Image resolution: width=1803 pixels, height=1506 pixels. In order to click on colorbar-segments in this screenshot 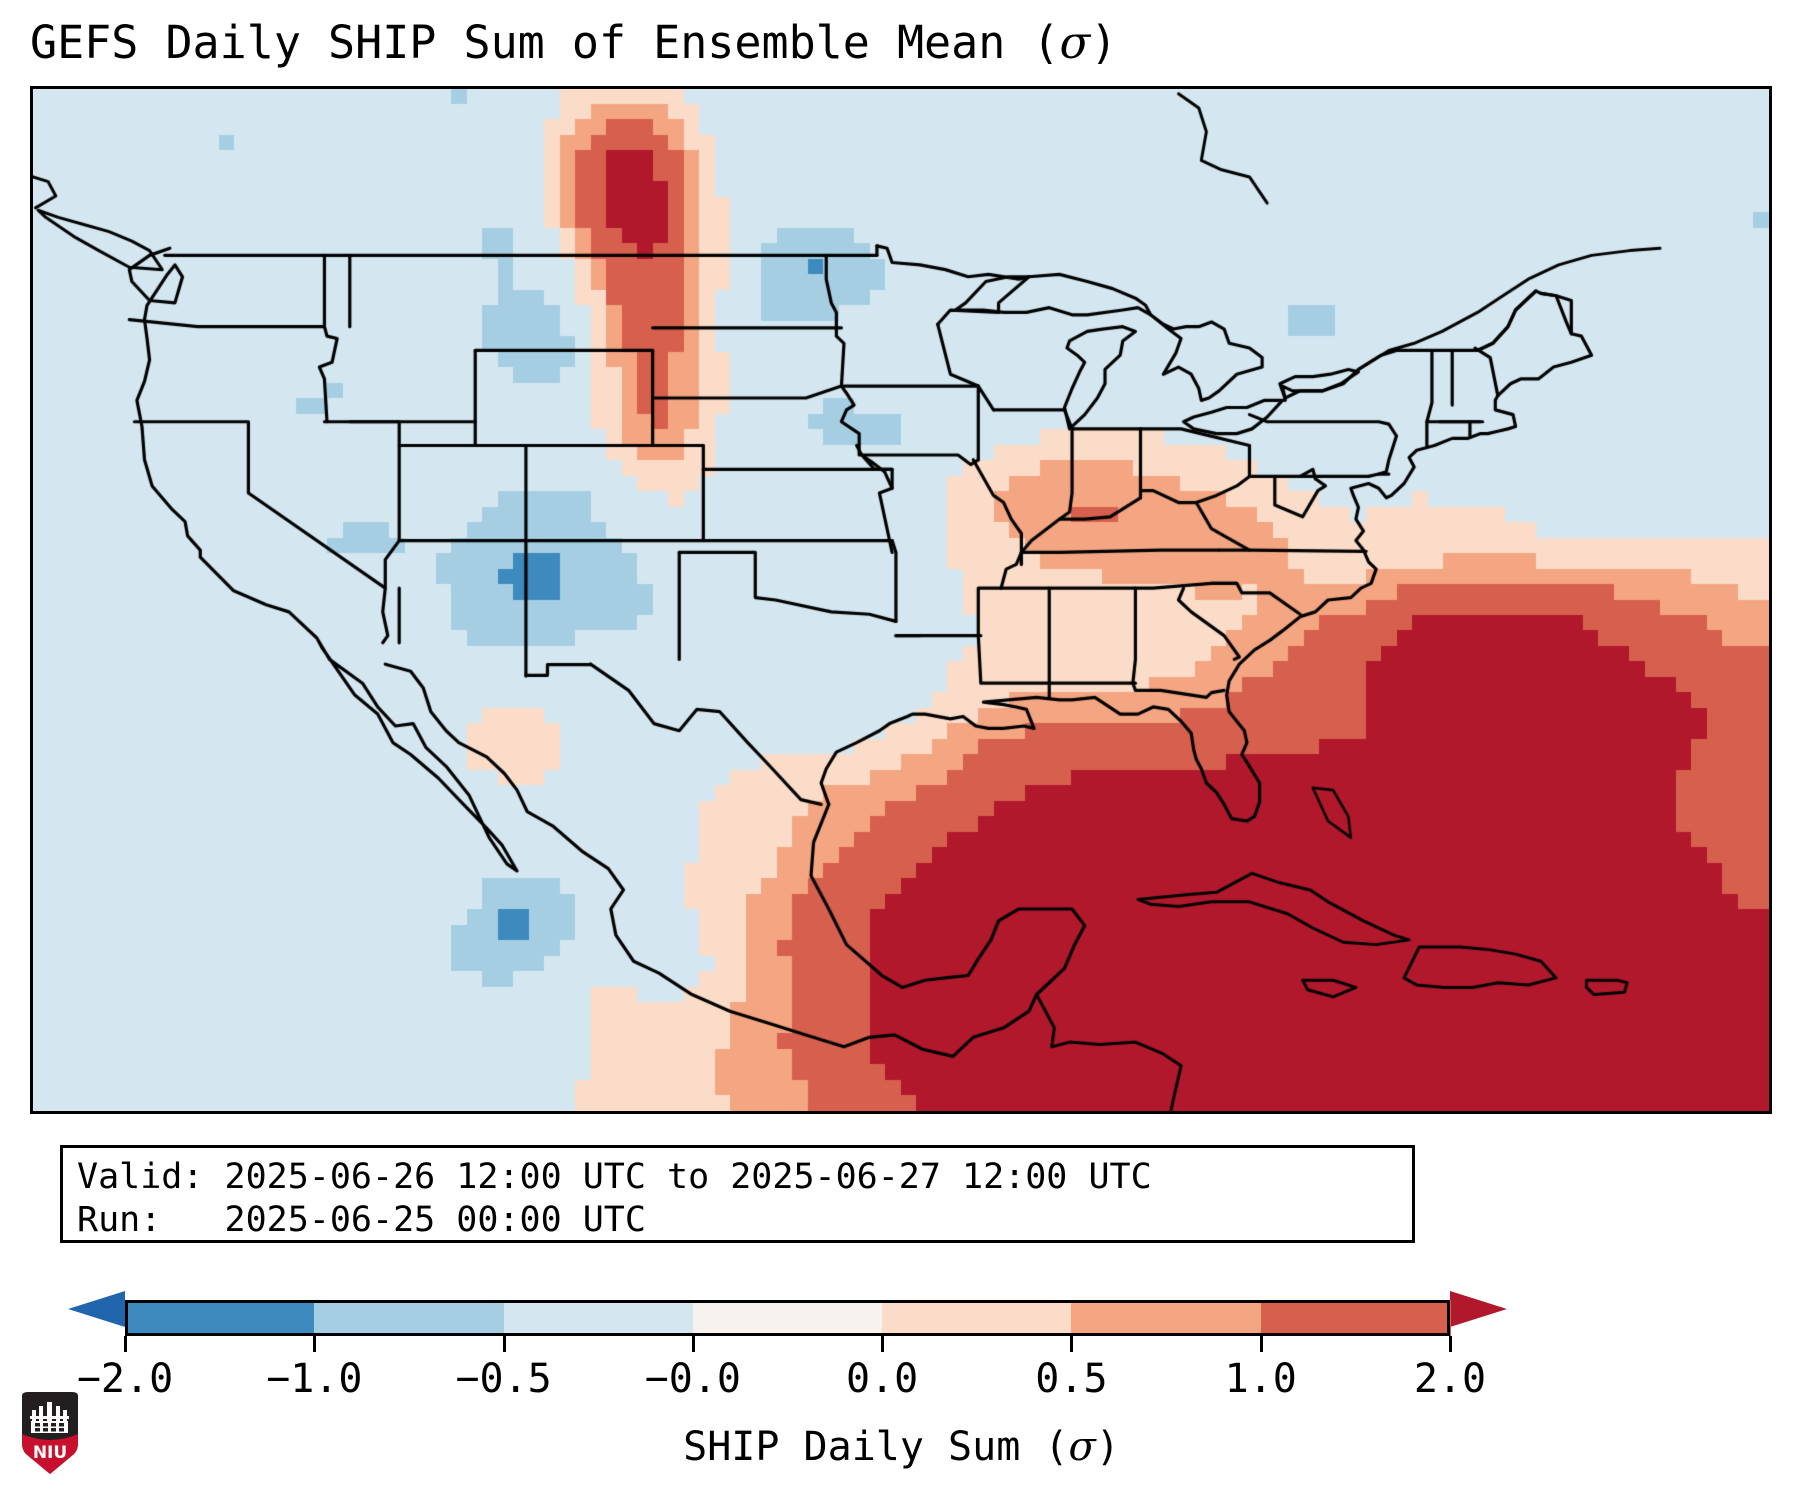, I will do `click(788, 1318)`.